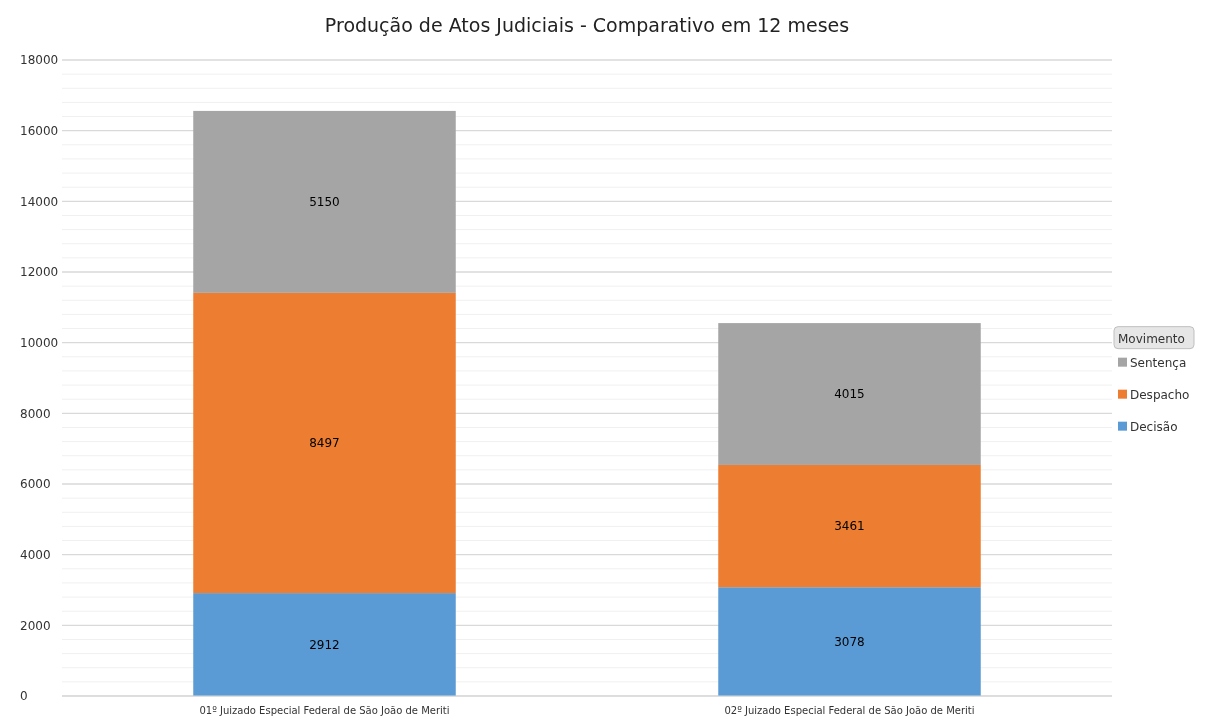 The image size is (1211, 723). Describe the element at coordinates (324, 710) in the screenshot. I see `x-tick-label: 01º Juizado Especial Federal de São João de Meriti` at that location.